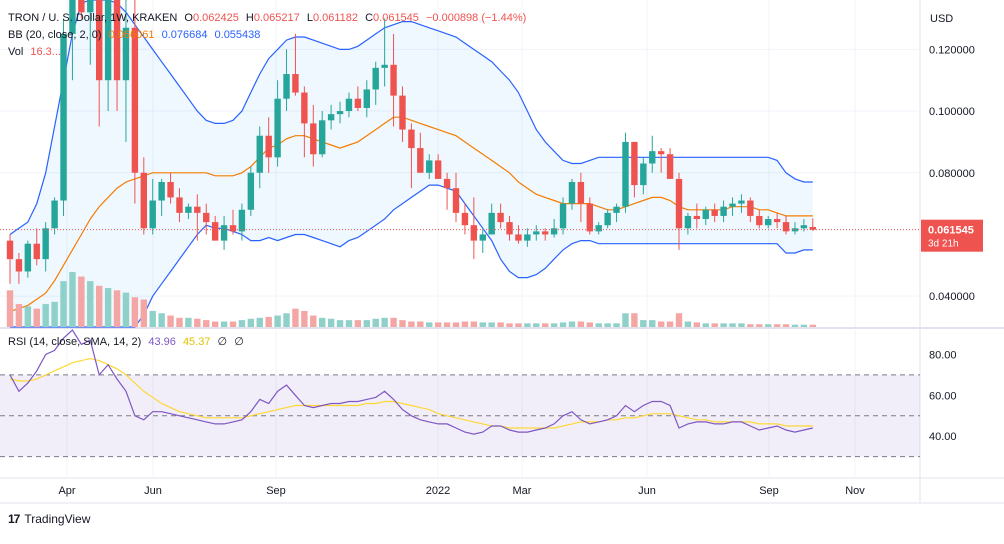 The image size is (1004, 544). Describe the element at coordinates (239, 342) in the screenshot. I see `rsi-extra-value-2: ∅` at that location.